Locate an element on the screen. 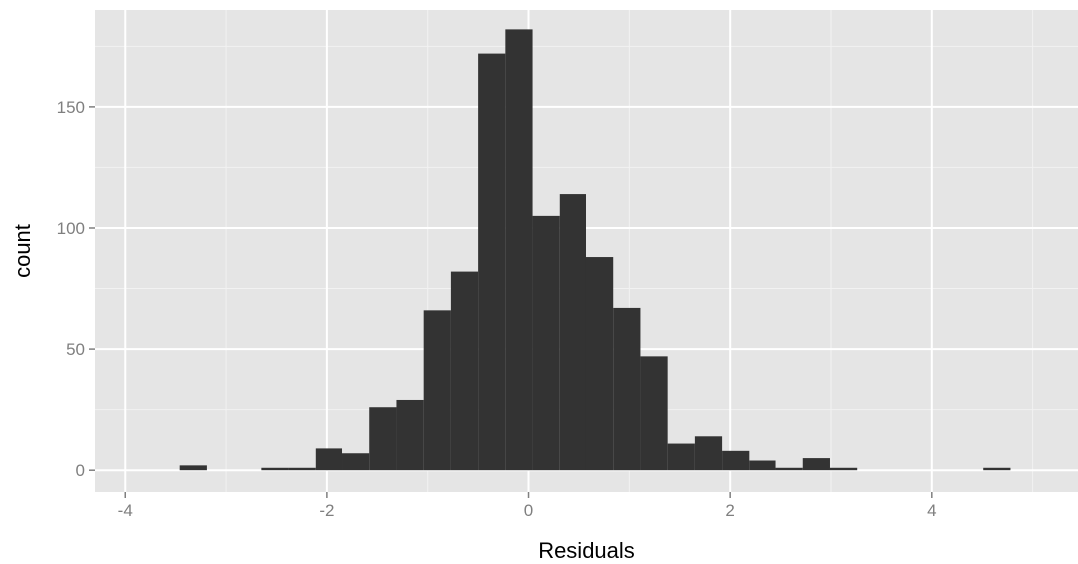 The height and width of the screenshot is (564, 1078). x-axis-ticks: -4 -2 0 2 4 is located at coordinates (527, 506).